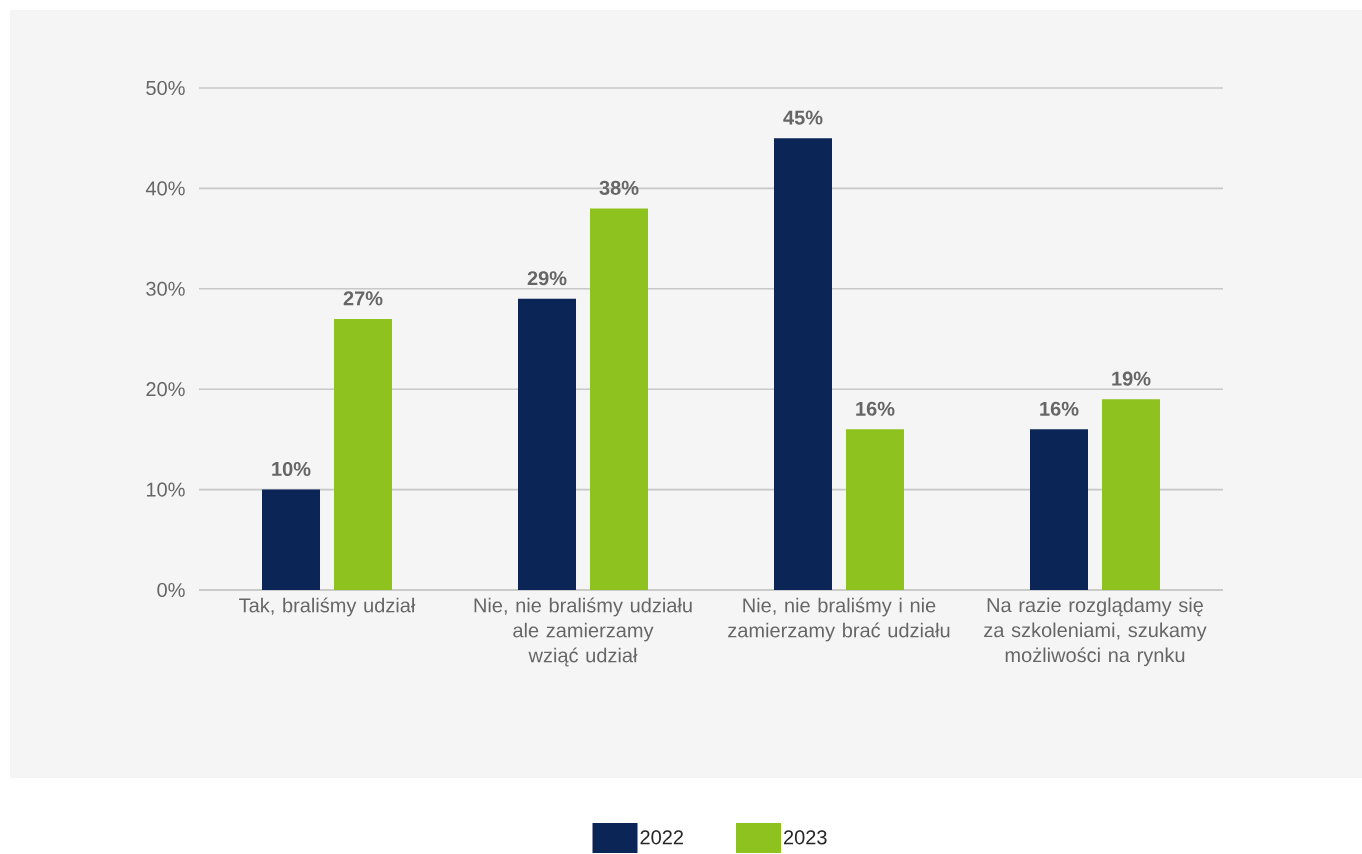 The image size is (1362, 854). What do you see at coordinates (619, 187) in the screenshot?
I see `data-label: 38%` at bounding box center [619, 187].